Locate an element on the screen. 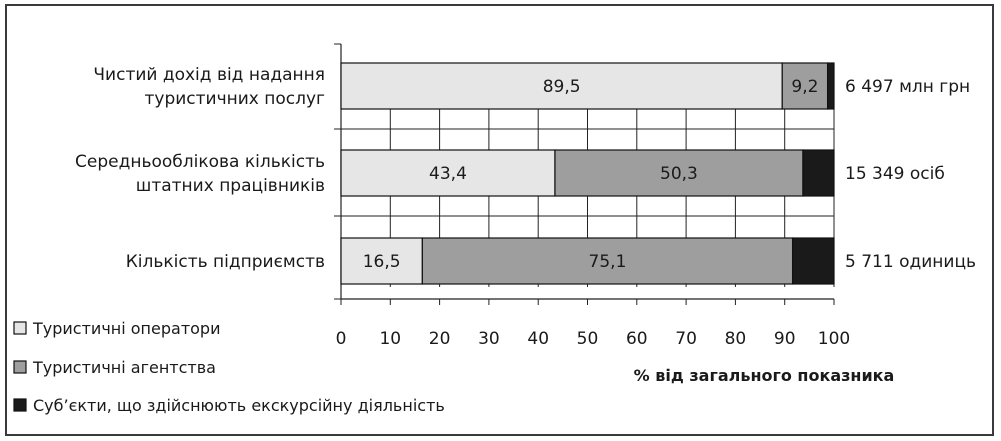 The height and width of the screenshot is (441, 1001). data-label: 89,5 is located at coordinates (562, 87).